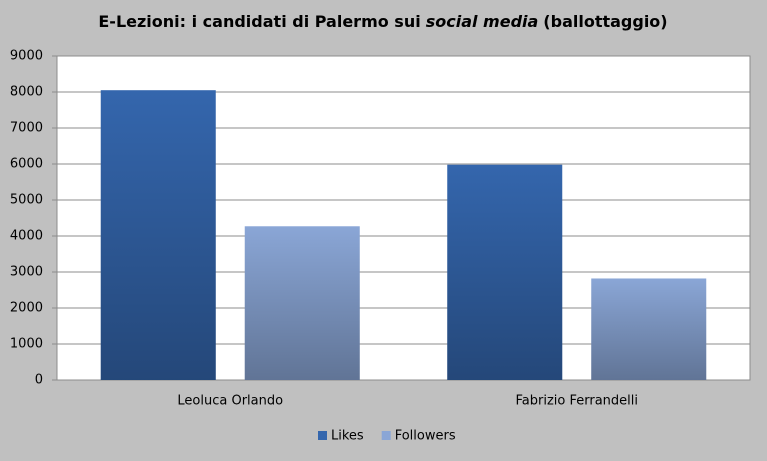  I want to click on legend-label: Followers, so click(425, 436).